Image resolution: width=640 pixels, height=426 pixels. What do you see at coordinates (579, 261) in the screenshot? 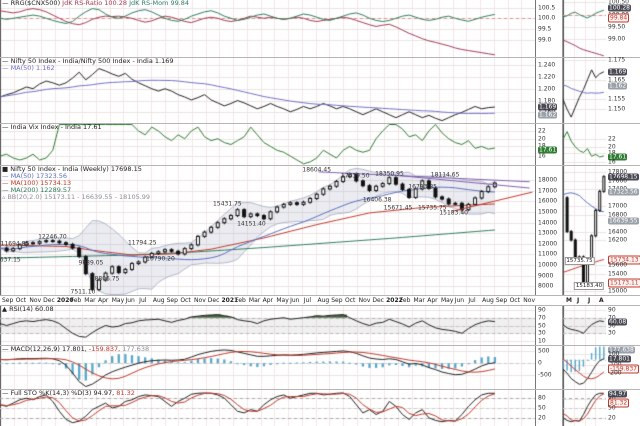
I see `price-mini-annotation: 15735.75` at bounding box center [579, 261].